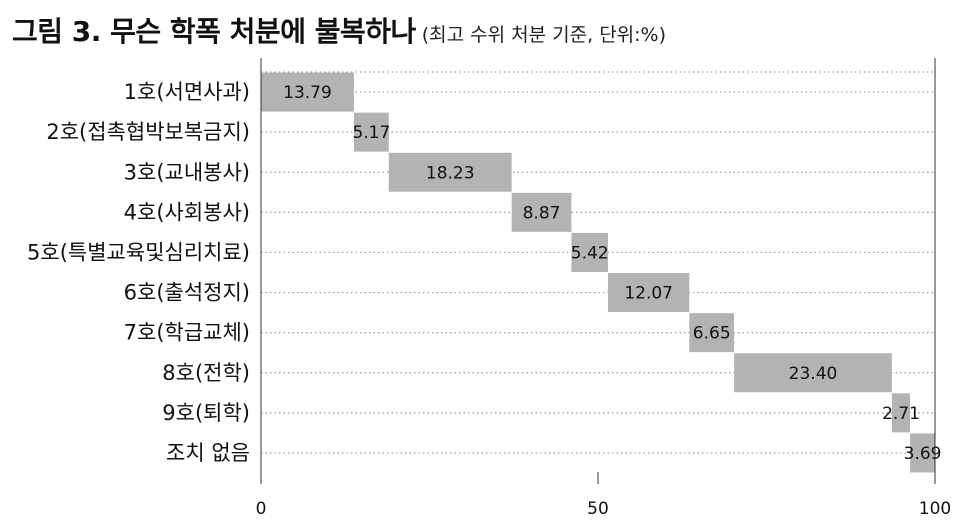 Image resolution: width=960 pixels, height=529 pixels. I want to click on category-label: 7호(학급교체), so click(187, 333).